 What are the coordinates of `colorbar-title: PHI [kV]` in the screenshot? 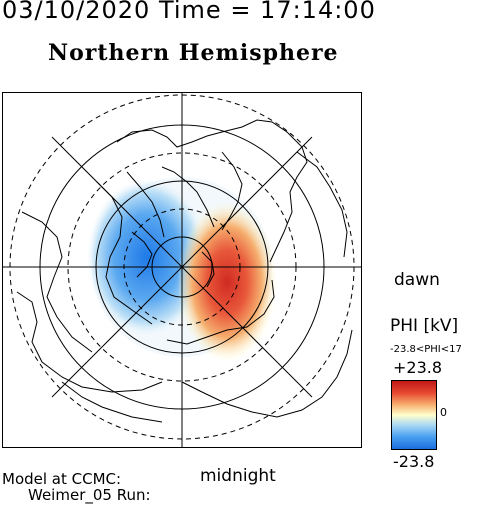 It's located at (424, 326).